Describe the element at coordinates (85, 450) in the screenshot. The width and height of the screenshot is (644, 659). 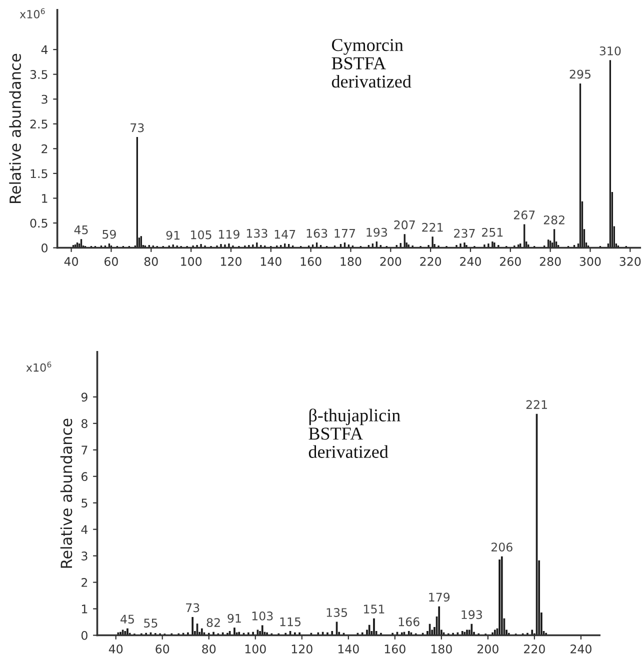
I see `y-tick-label: 7` at that location.